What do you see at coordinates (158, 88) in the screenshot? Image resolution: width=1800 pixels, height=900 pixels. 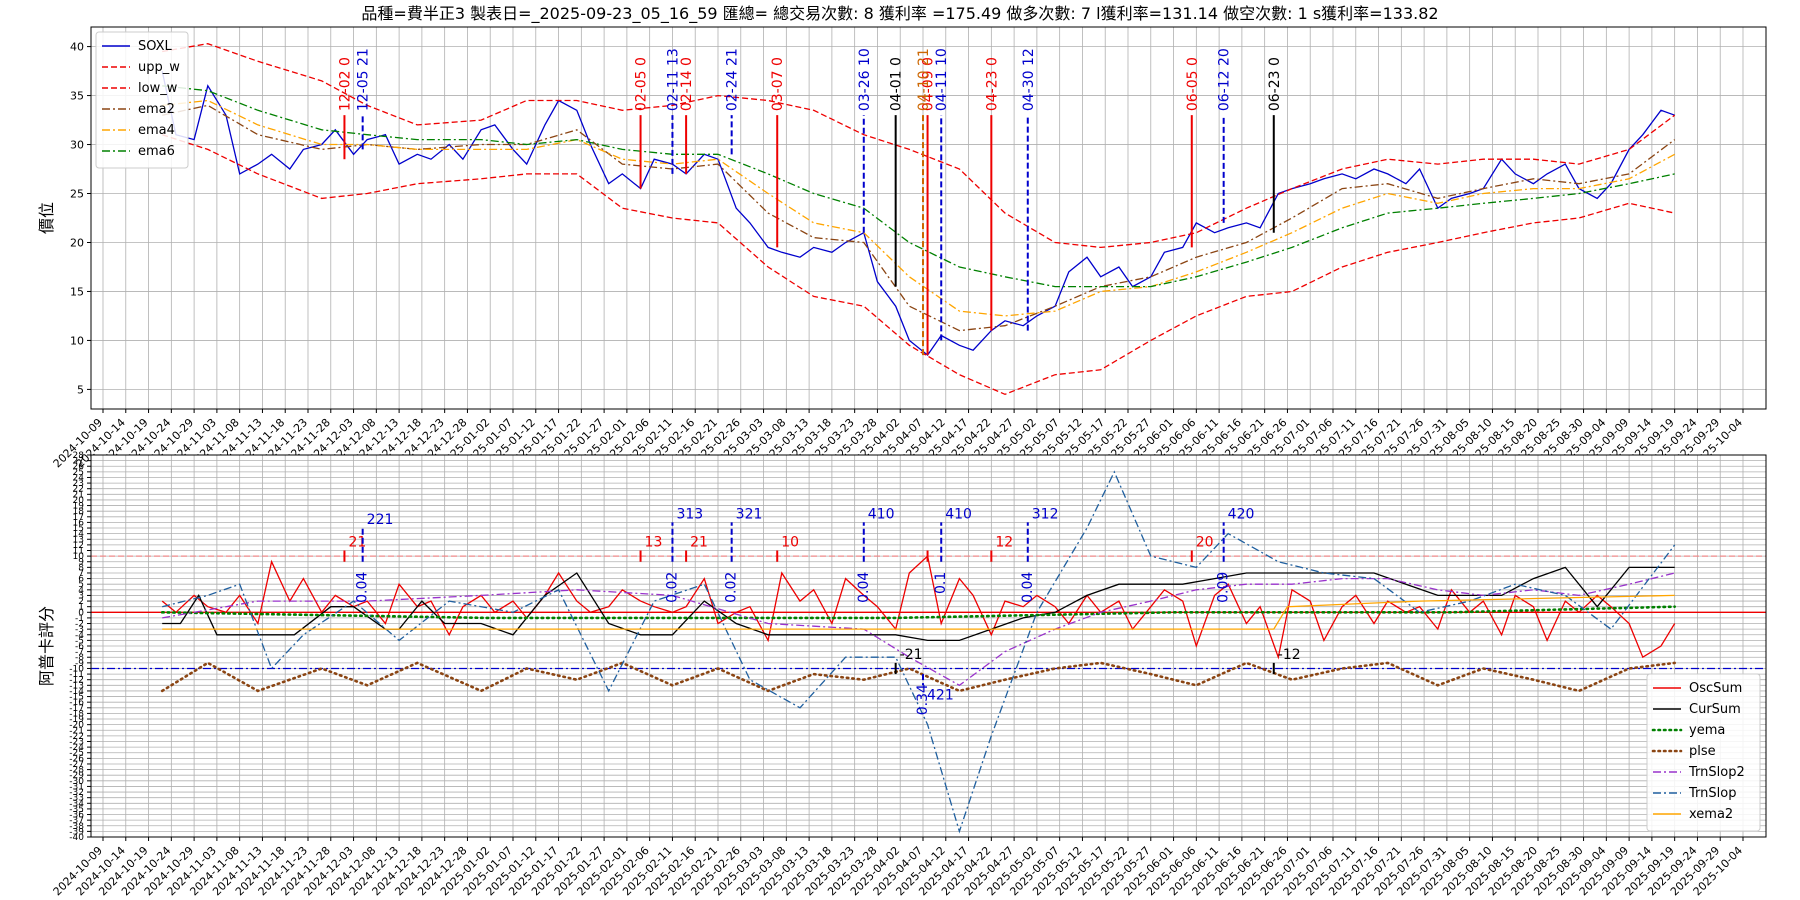 I see `legend-label: low_w` at bounding box center [158, 88].